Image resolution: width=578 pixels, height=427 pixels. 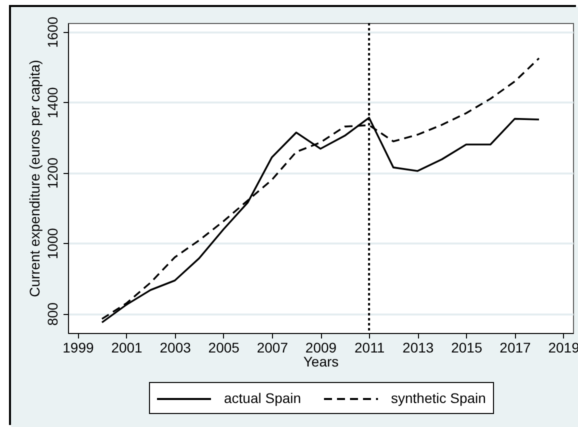 What do you see at coordinates (438, 398) in the screenshot?
I see `legend-label: synthetic Spain` at bounding box center [438, 398].